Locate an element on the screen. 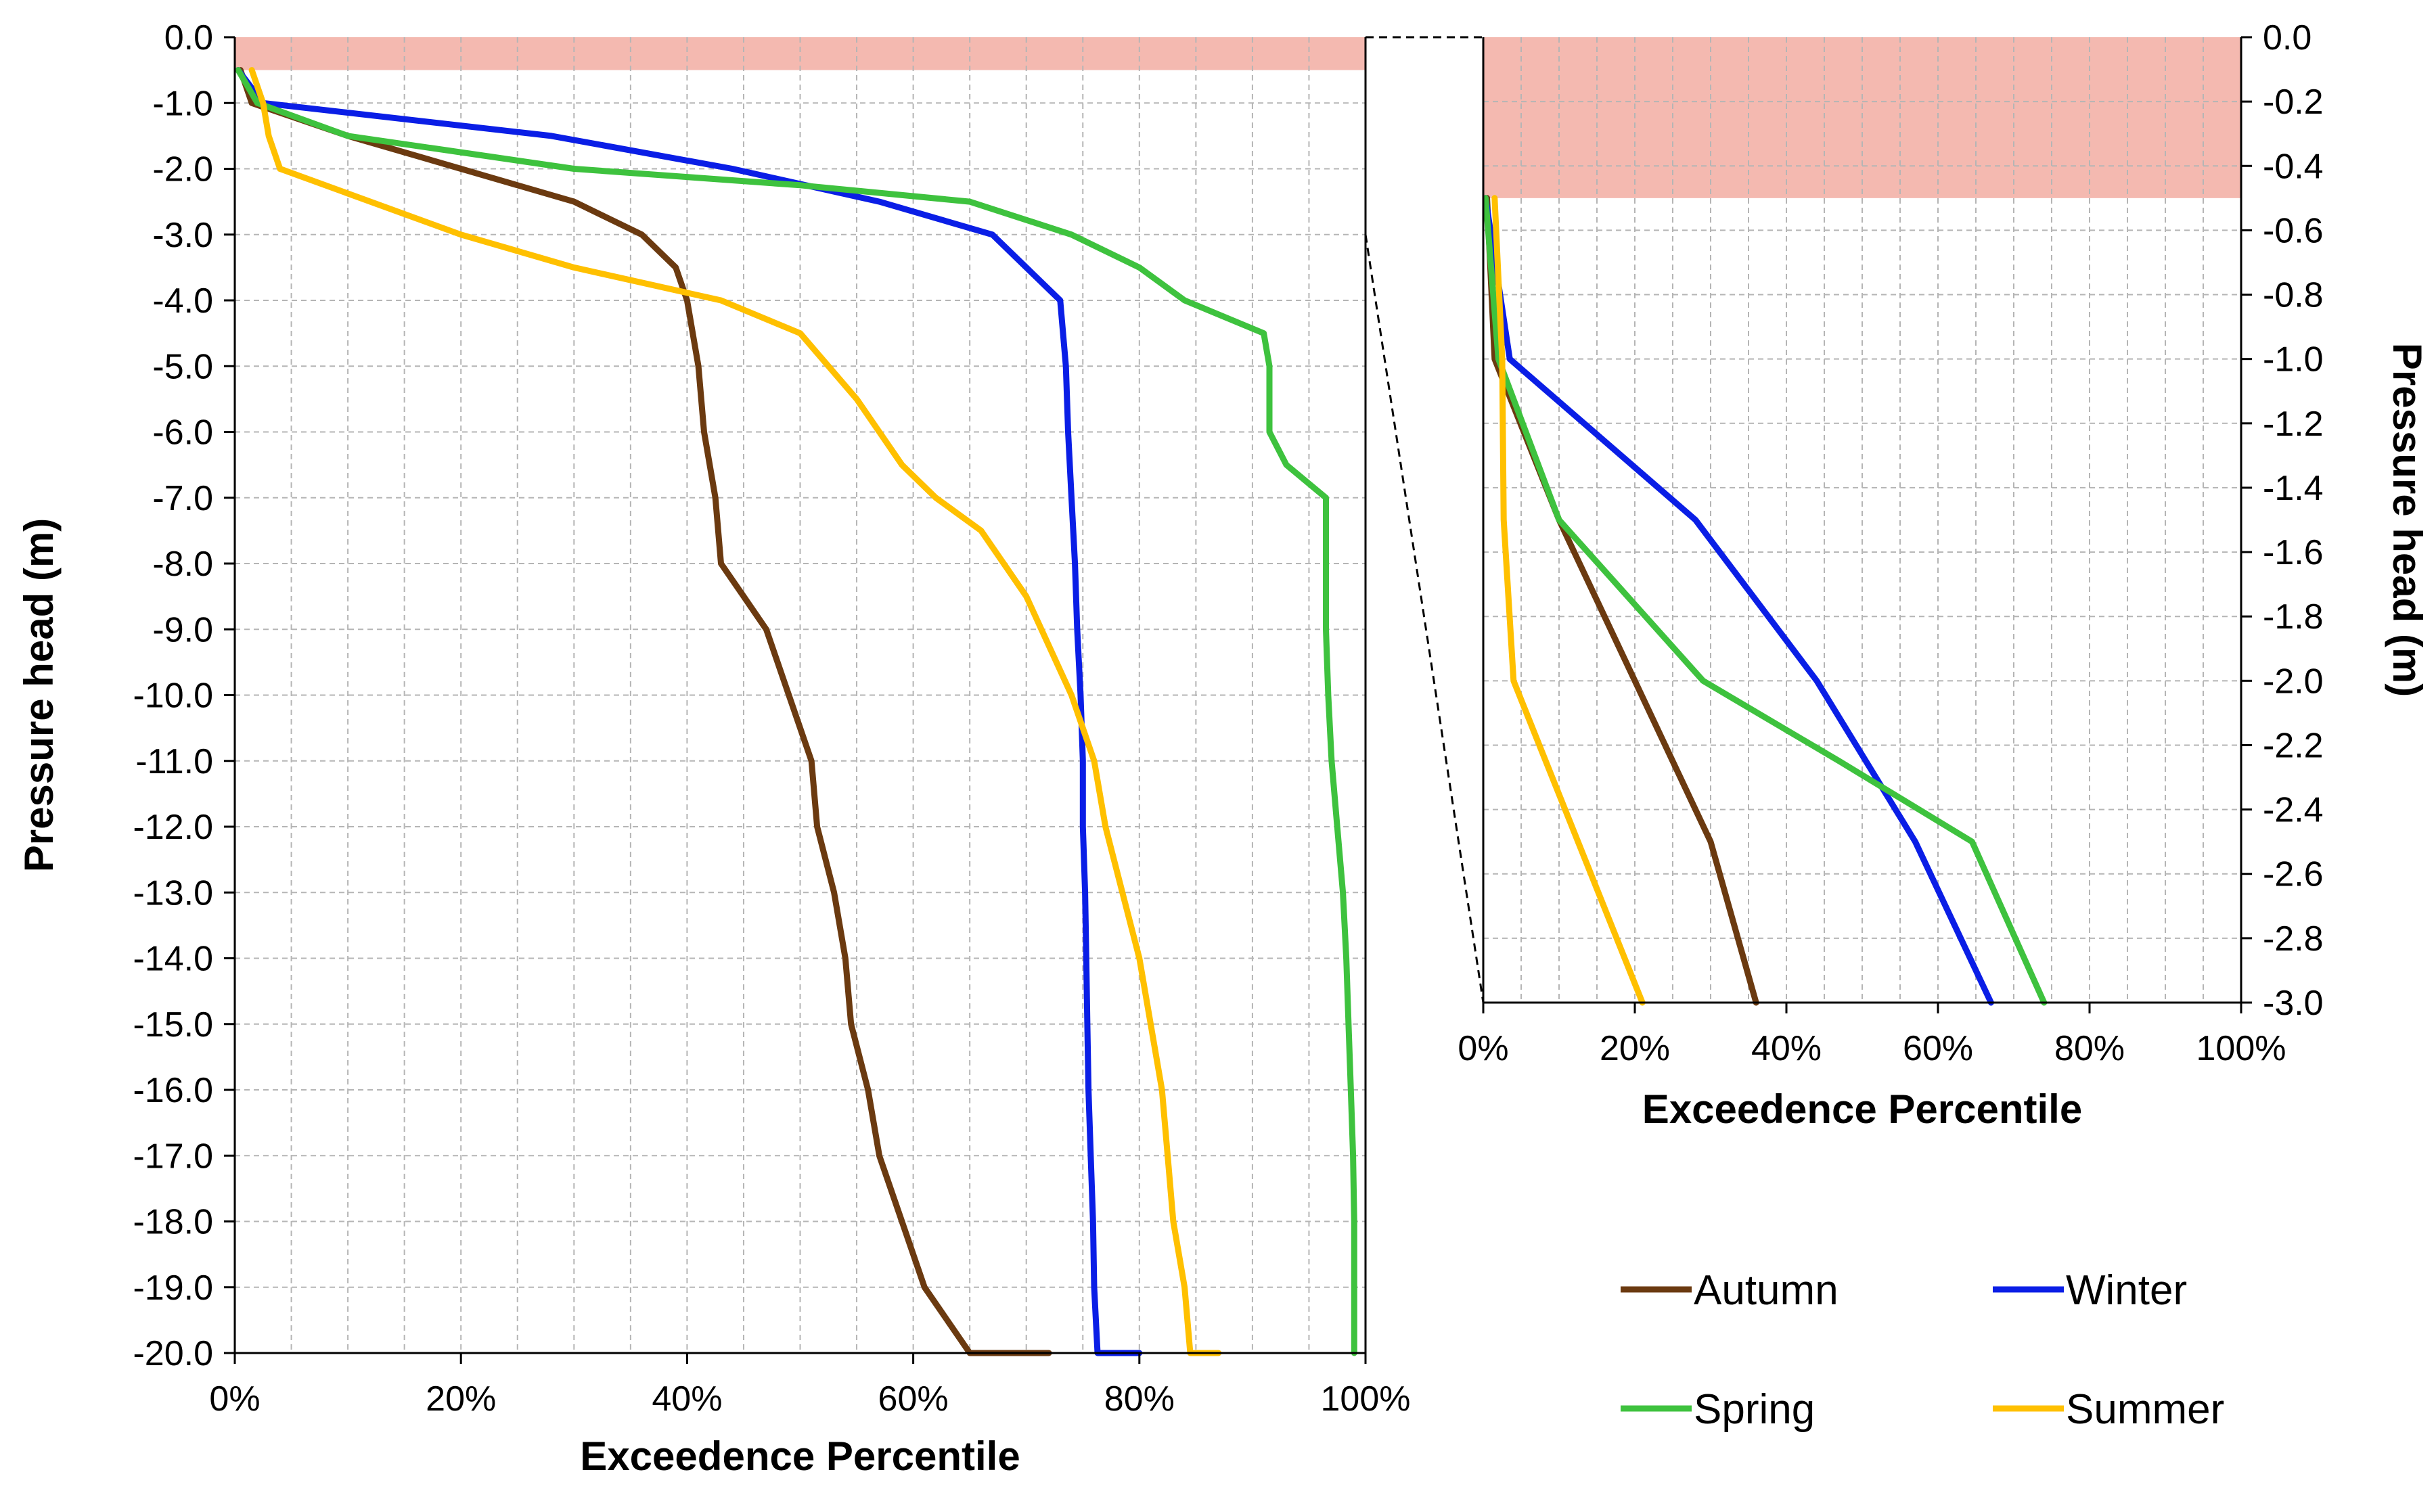 The width and height of the screenshot is (2436, 1512). legend-item-spring: Spring is located at coordinates (1718, 1410).